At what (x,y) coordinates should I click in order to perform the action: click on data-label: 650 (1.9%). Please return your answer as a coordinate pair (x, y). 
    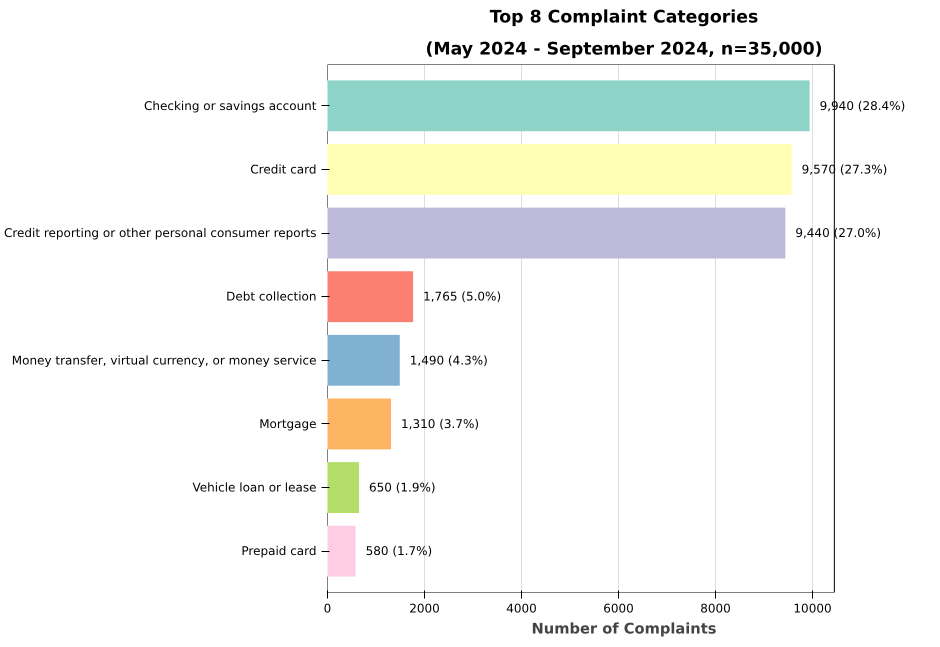
    Looking at the image, I should click on (402, 487).